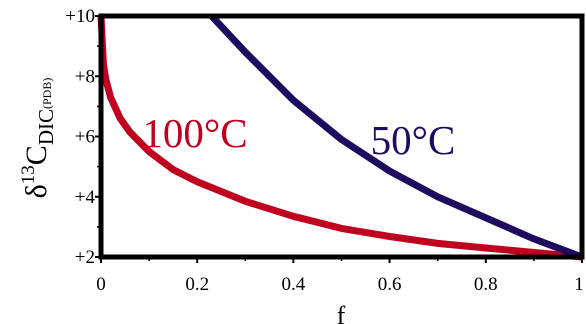  Describe the element at coordinates (46, 127) in the screenshot. I see `y-axis-title-subscript: DIC` at that location.